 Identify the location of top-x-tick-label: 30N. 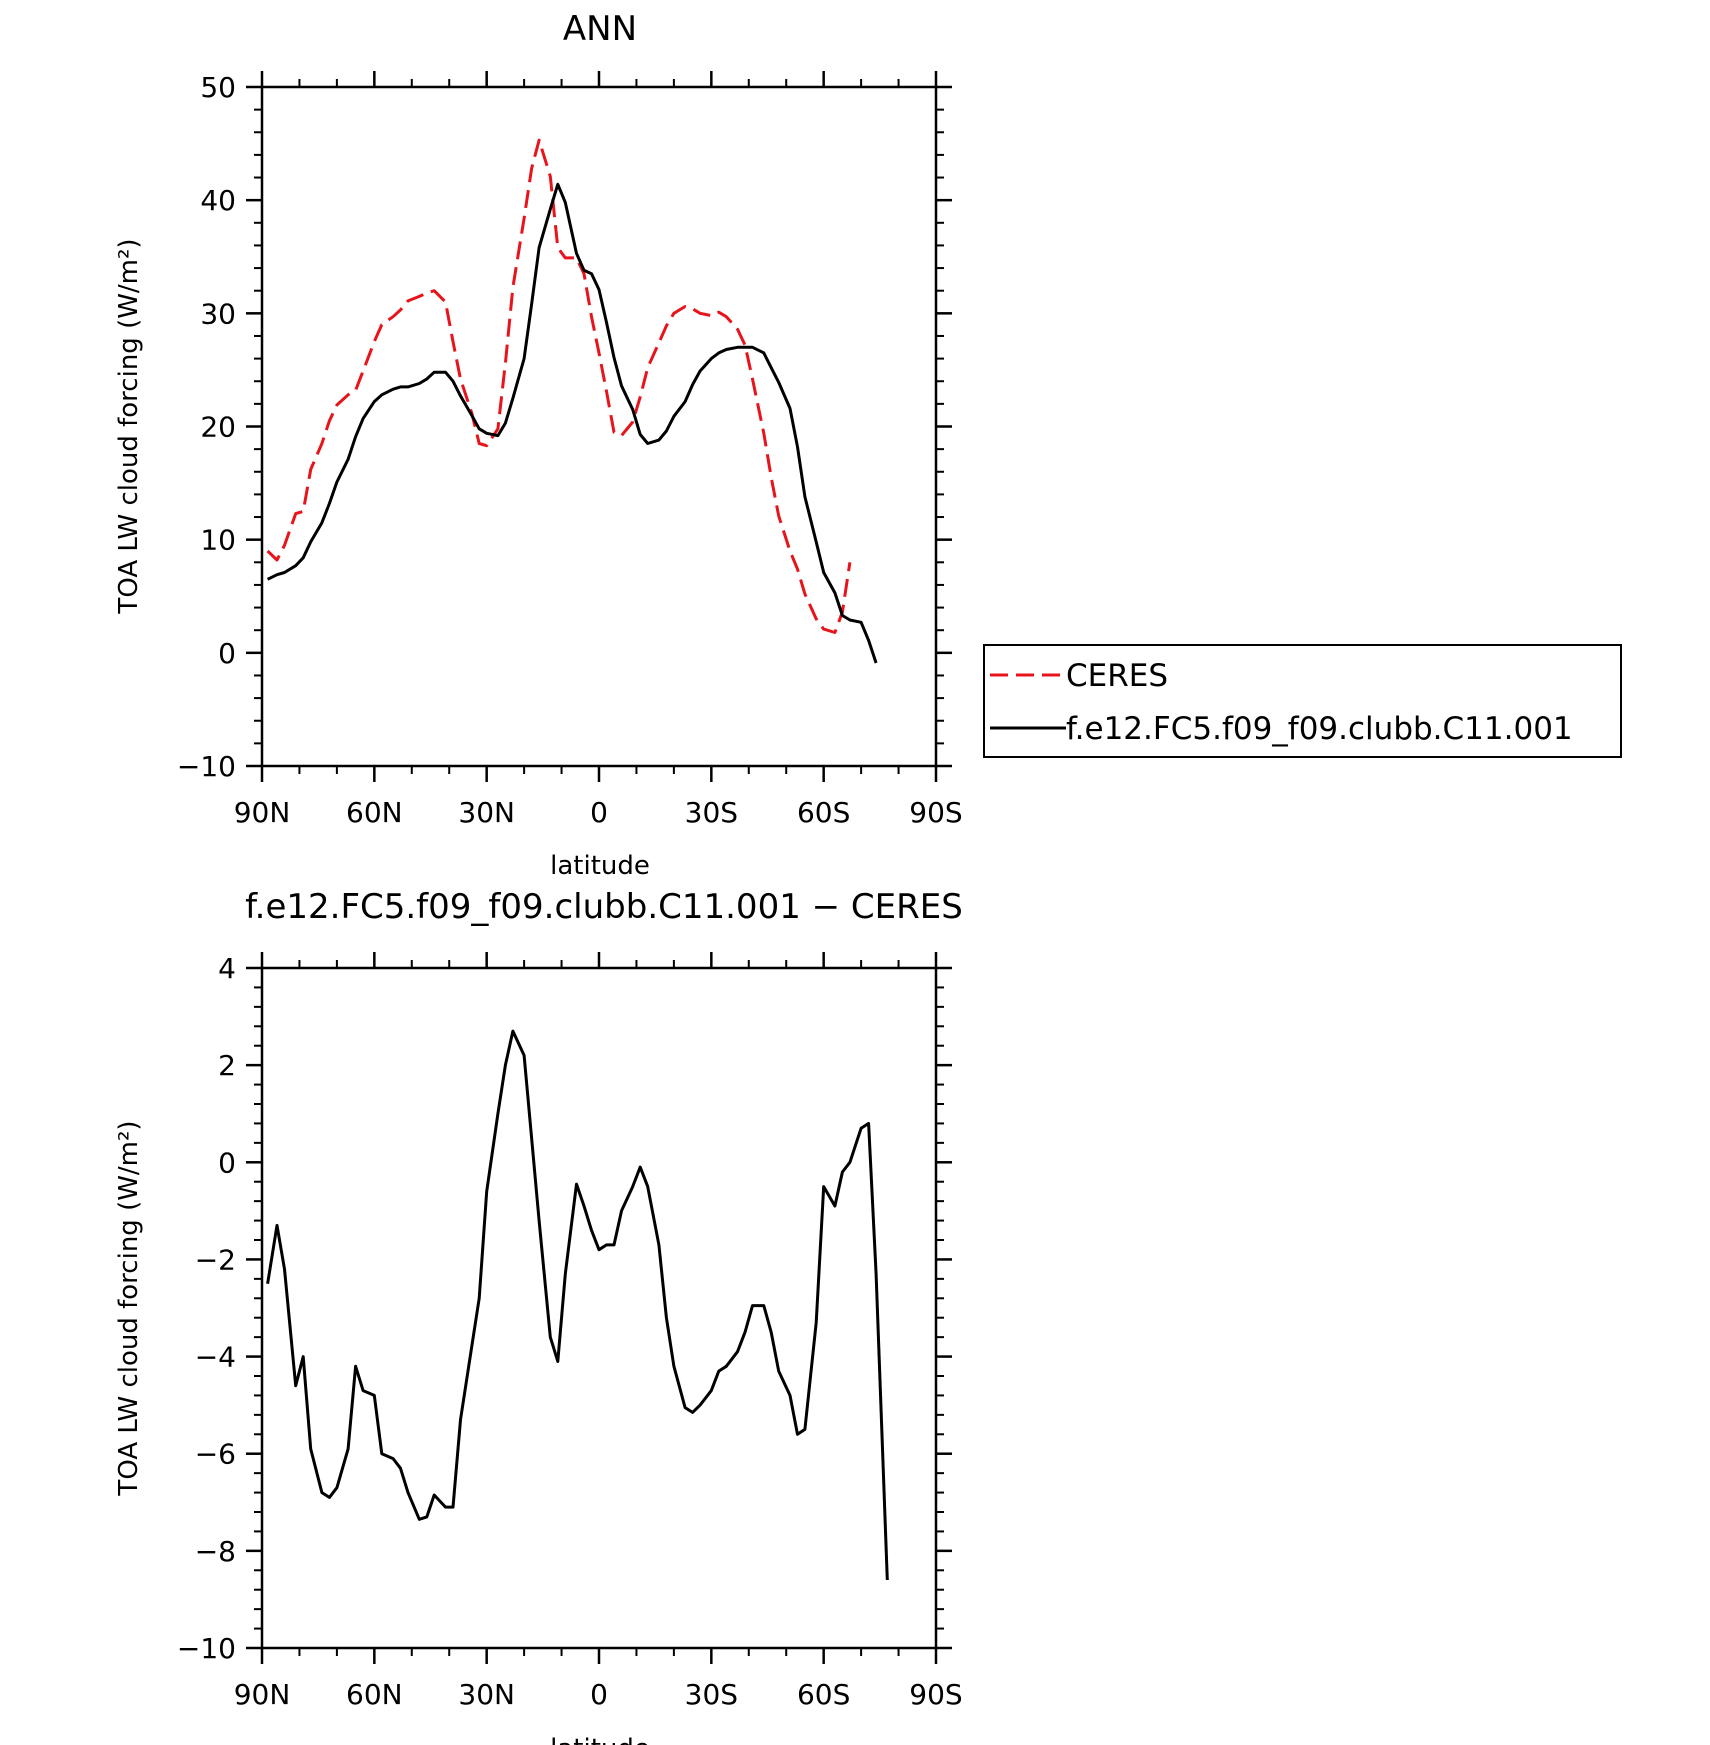
(486, 812).